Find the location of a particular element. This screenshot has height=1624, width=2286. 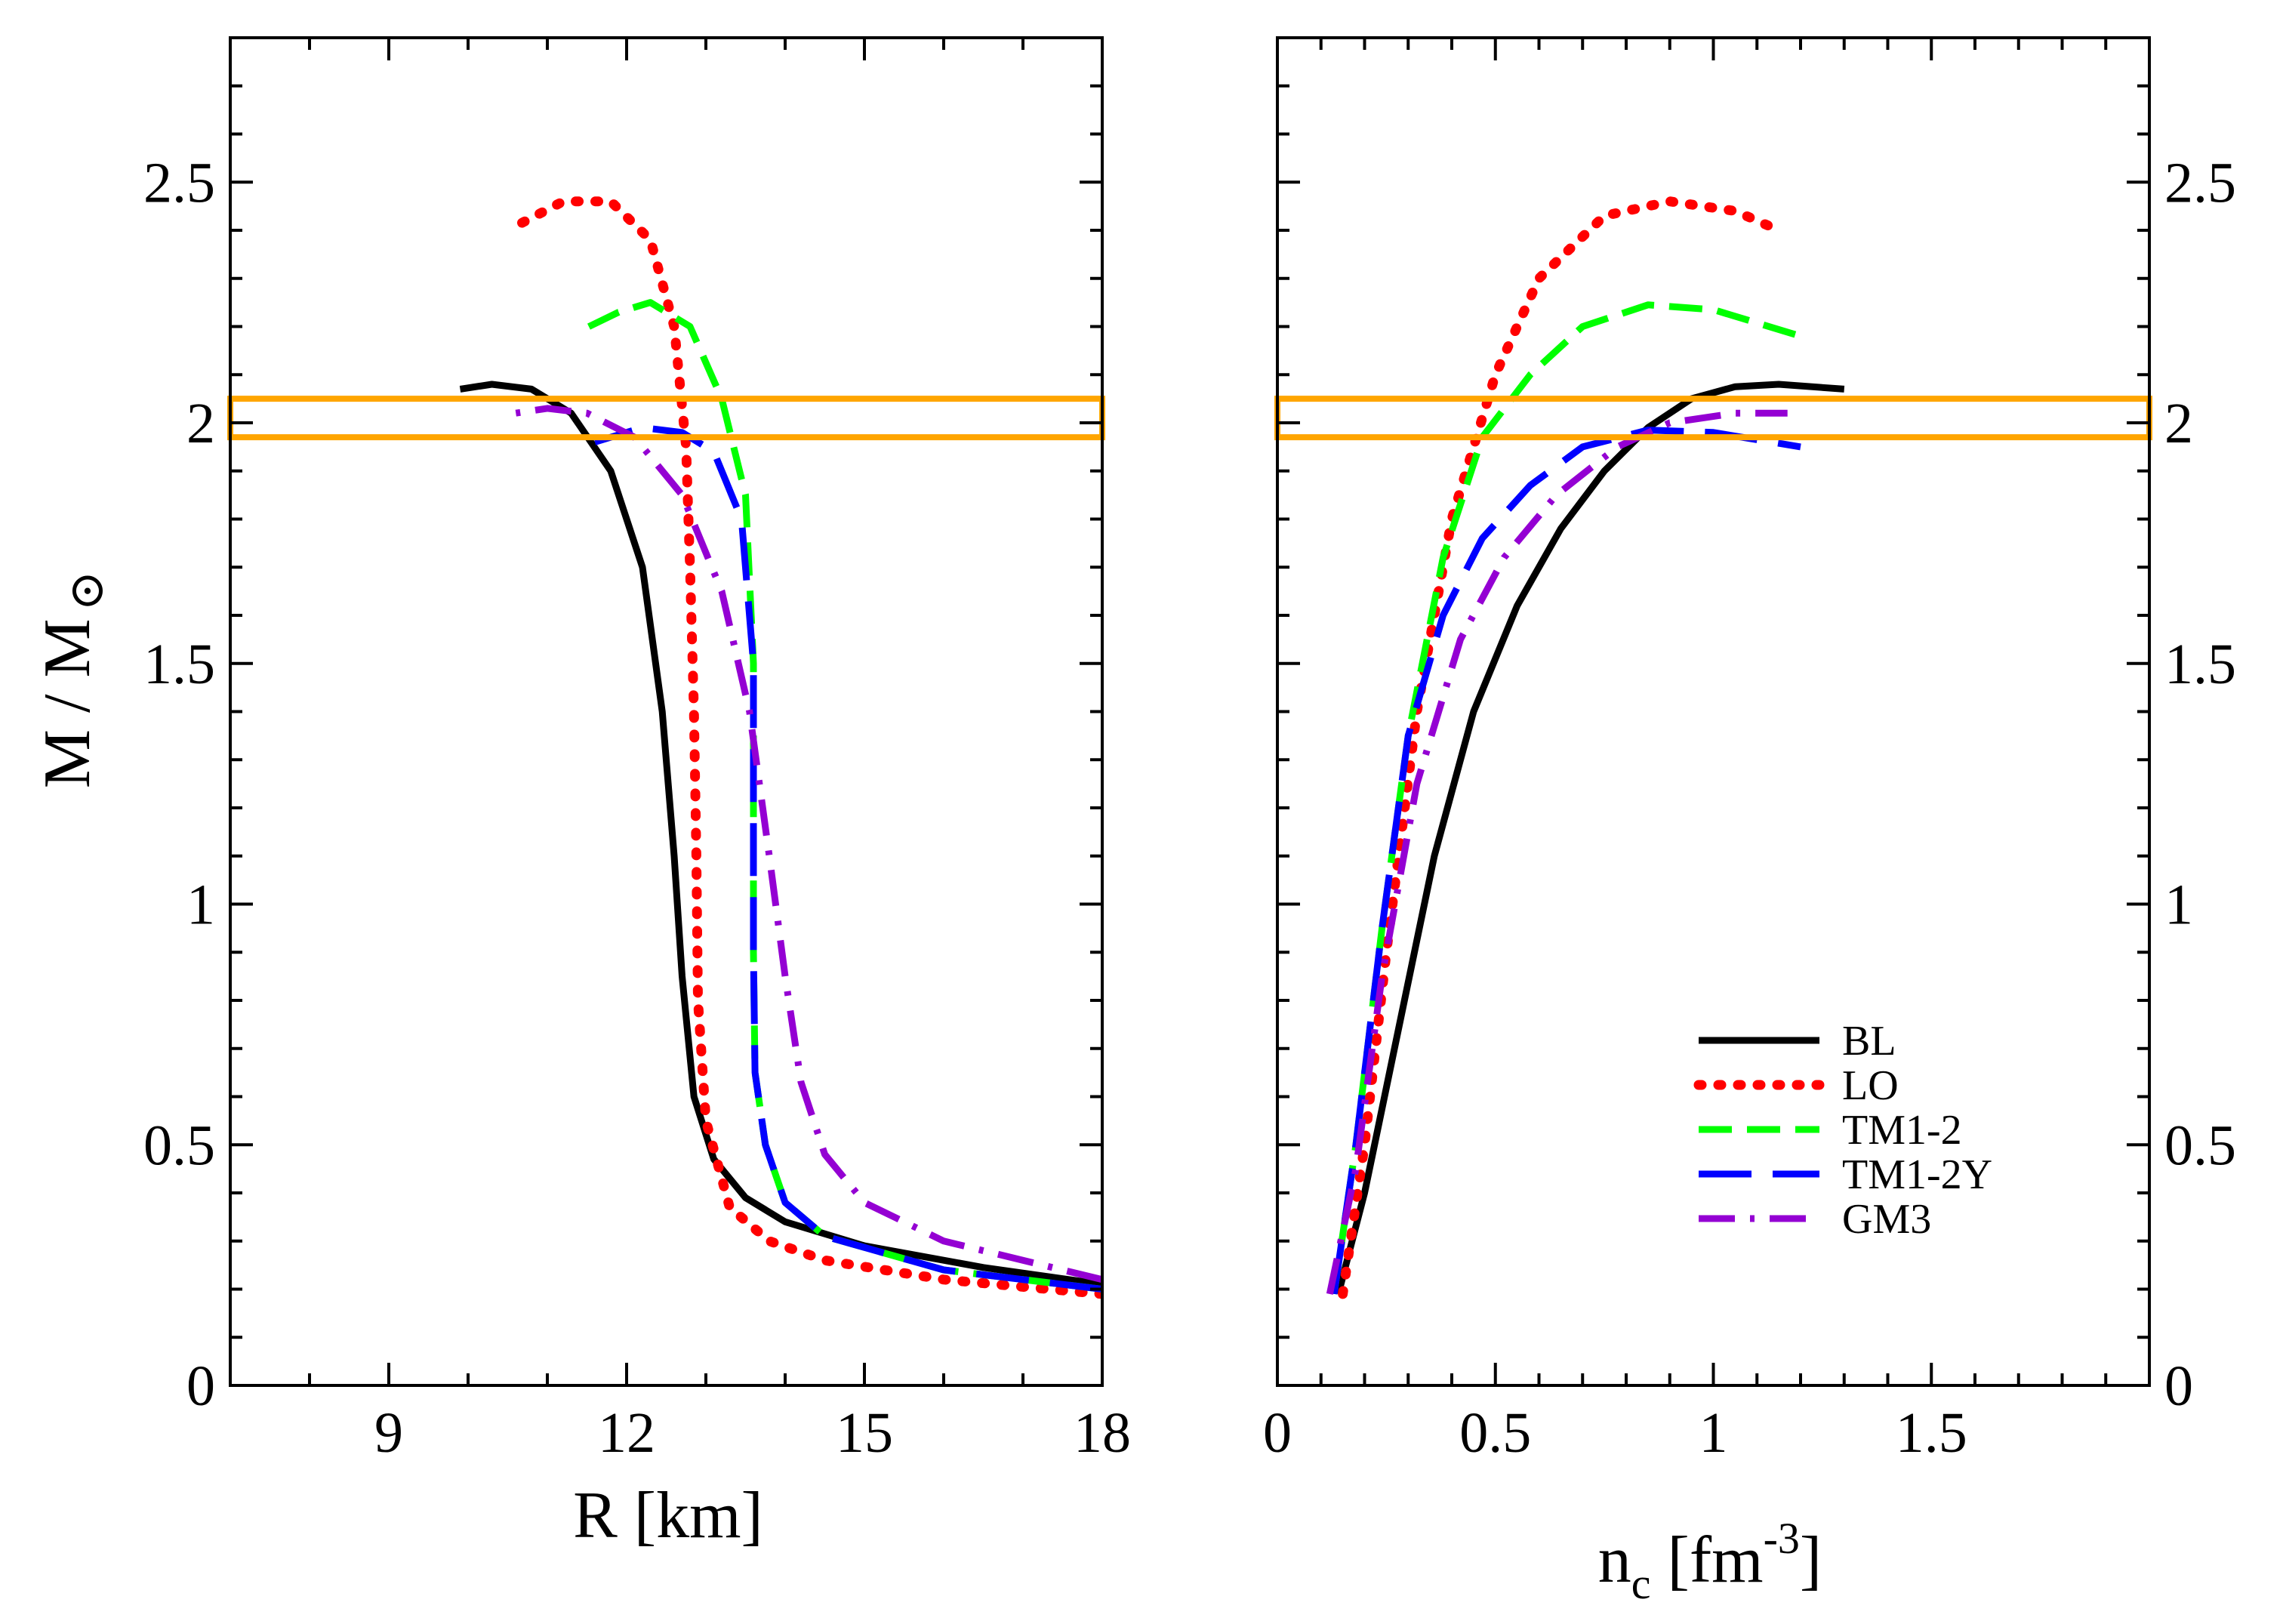

legend-label-gm3: GM3 is located at coordinates (1887, 1219).